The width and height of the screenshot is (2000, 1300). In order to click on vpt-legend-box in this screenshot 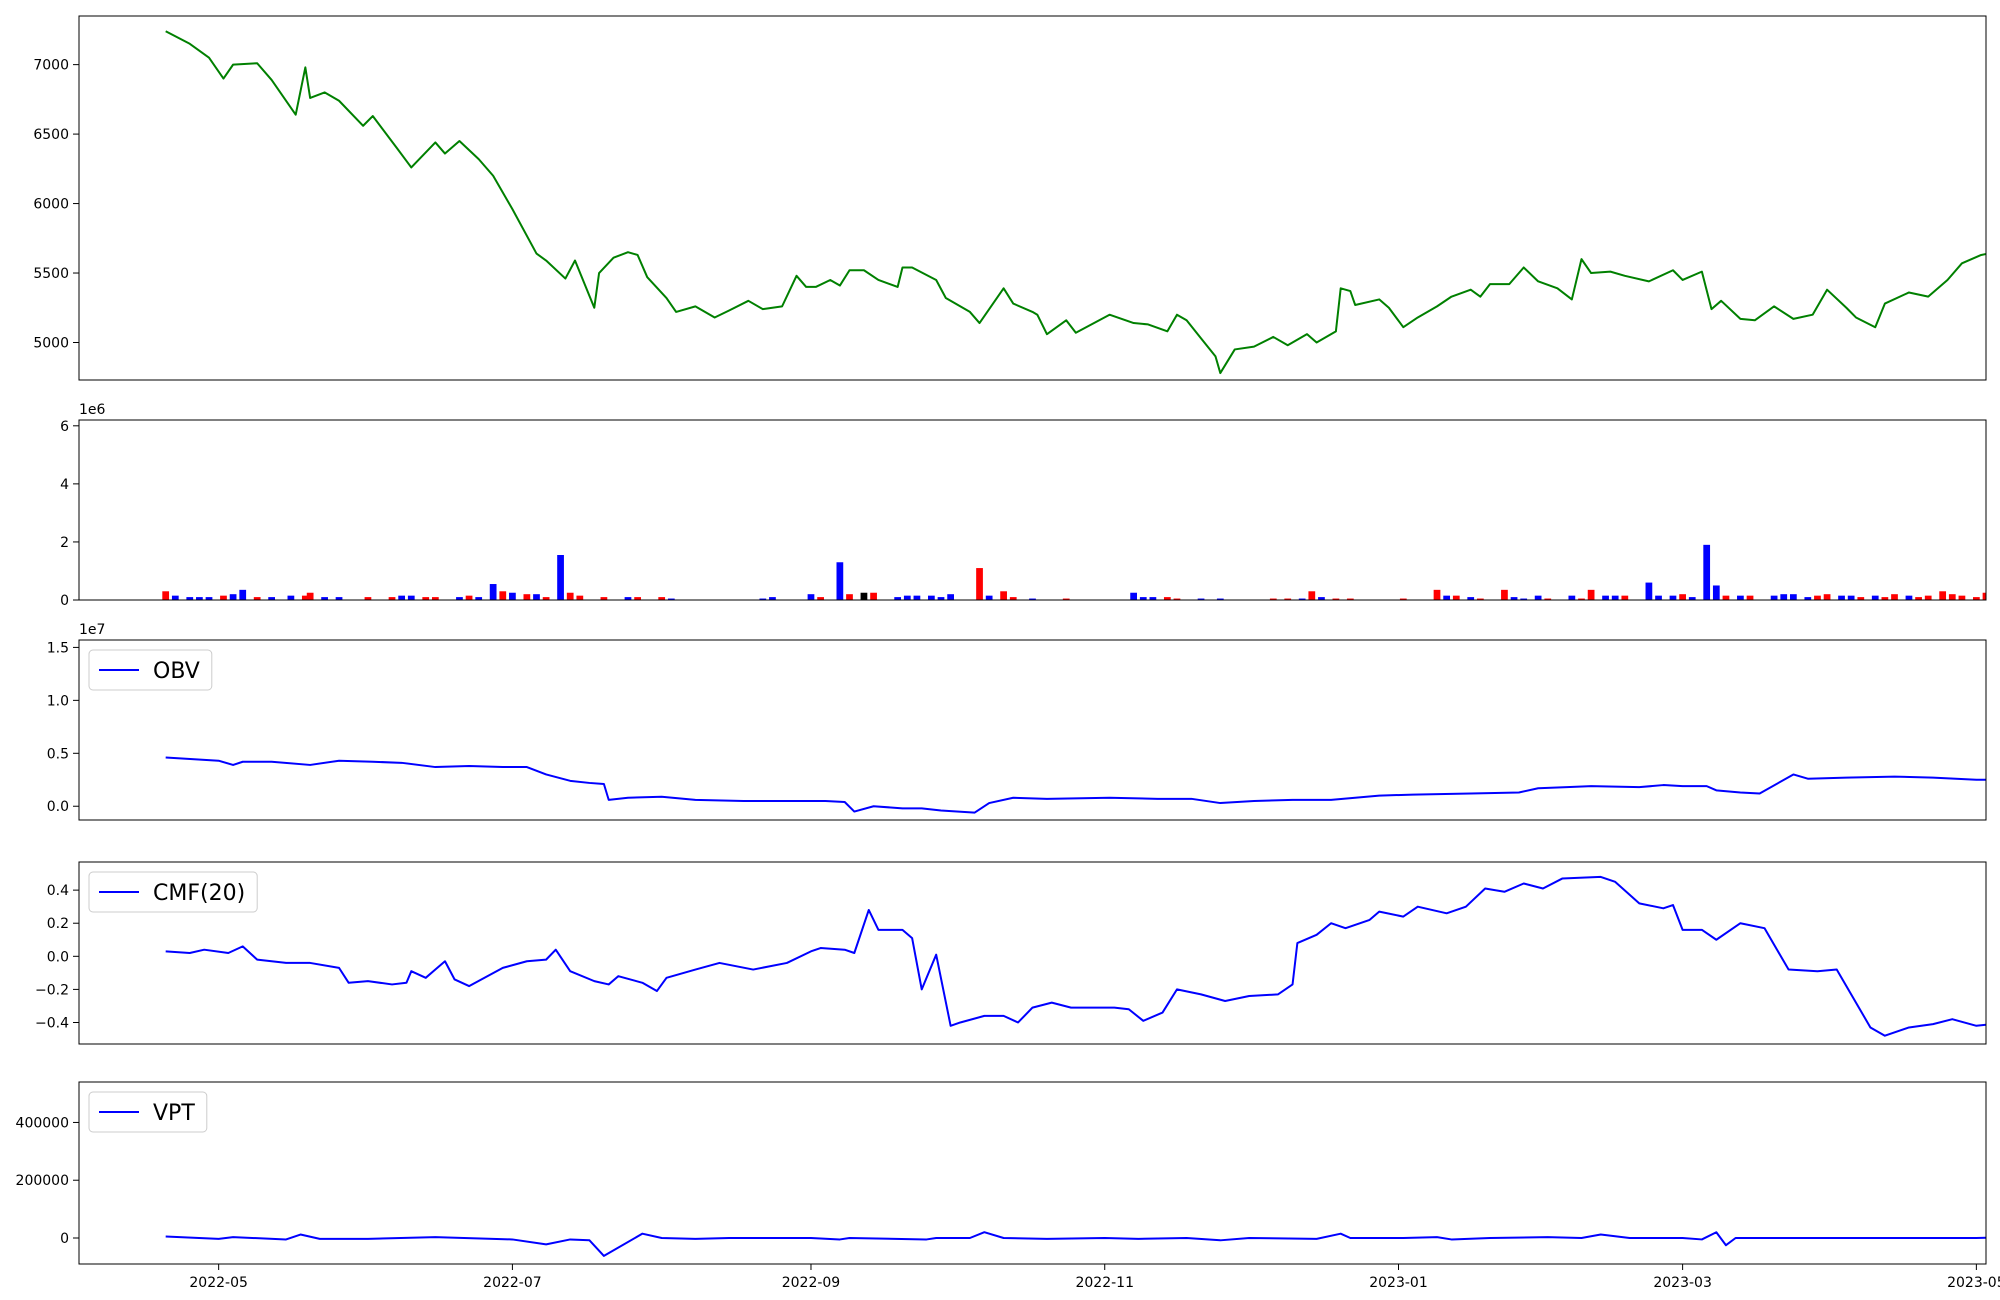, I will do `click(148, 1112)`.